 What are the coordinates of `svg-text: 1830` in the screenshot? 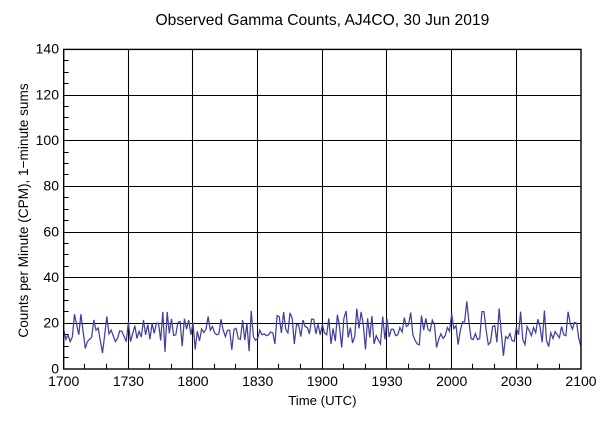 It's located at (257, 381).